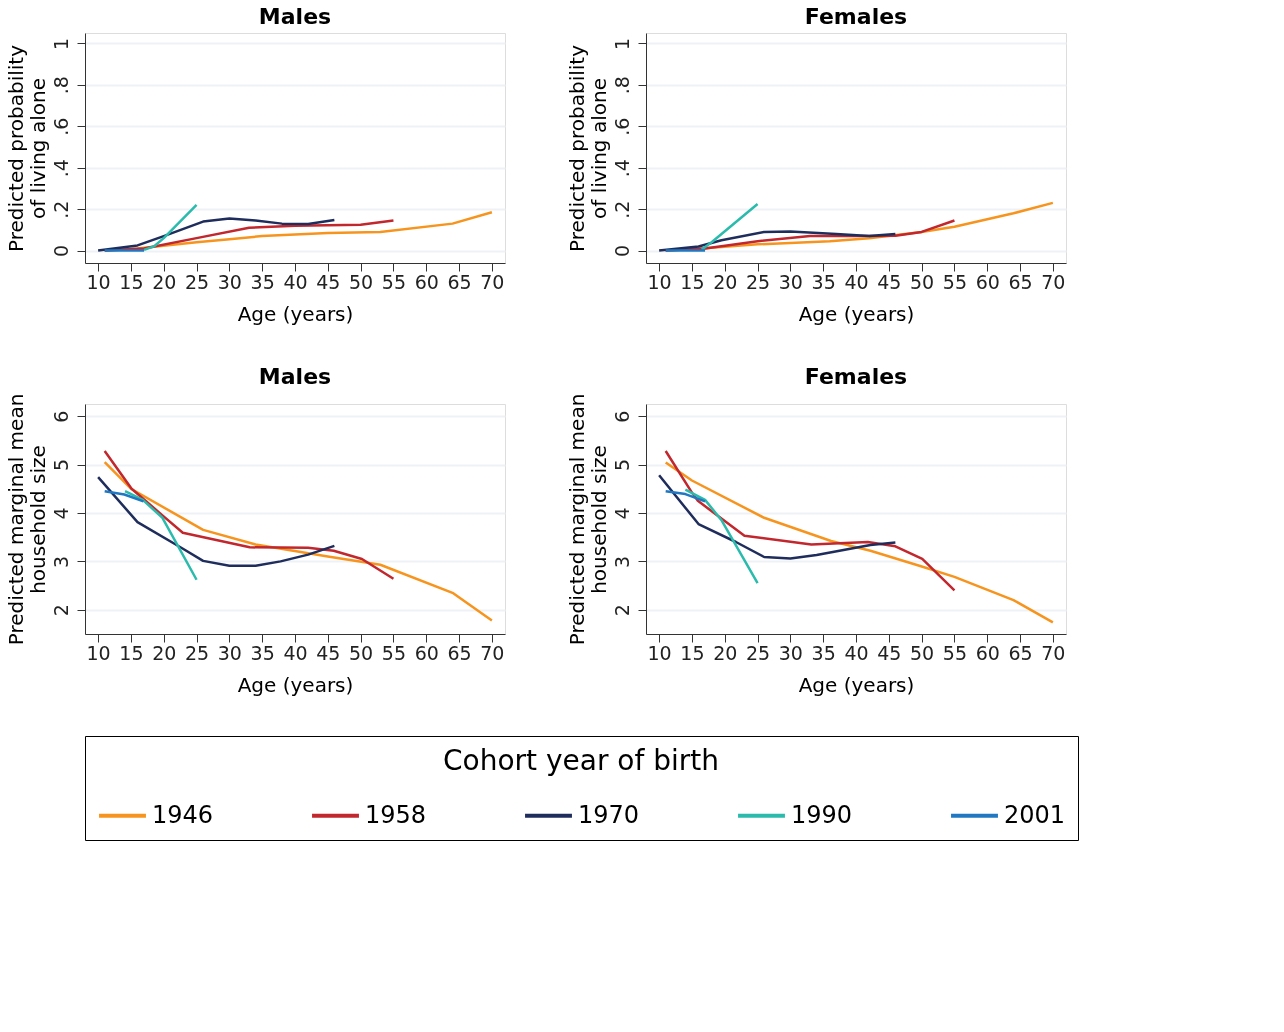  Describe the element at coordinates (1035, 814) in the screenshot. I see `legend-label: 2001` at that location.